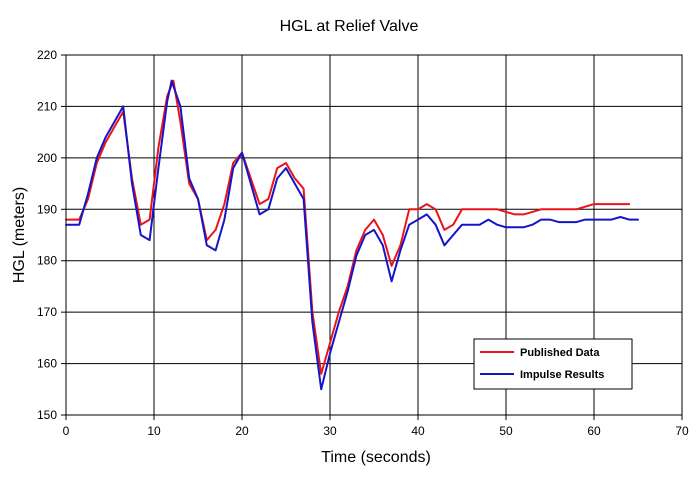 This screenshot has height=479, width=700. Describe the element at coordinates (47, 415) in the screenshot. I see `y-tick-label: 150` at that location.